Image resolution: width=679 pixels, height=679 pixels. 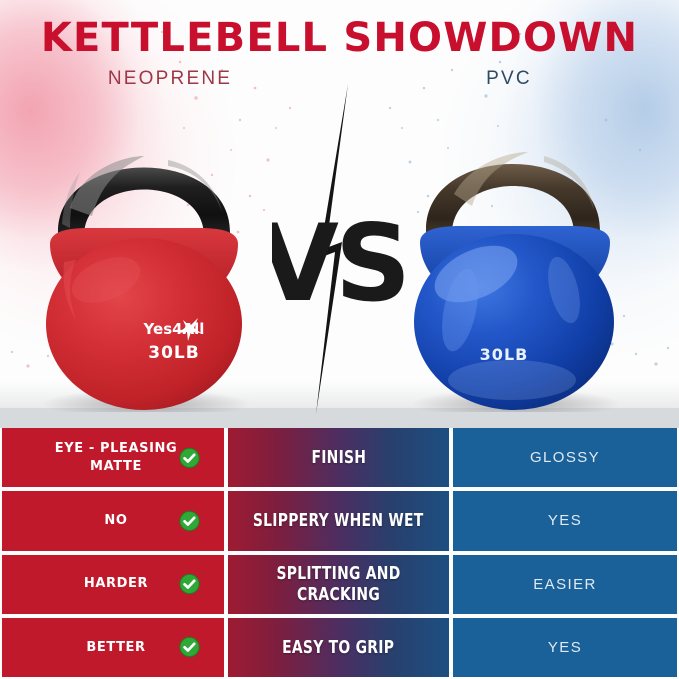 I want to click on pvc-value: GLOSSY, so click(x=565, y=458).